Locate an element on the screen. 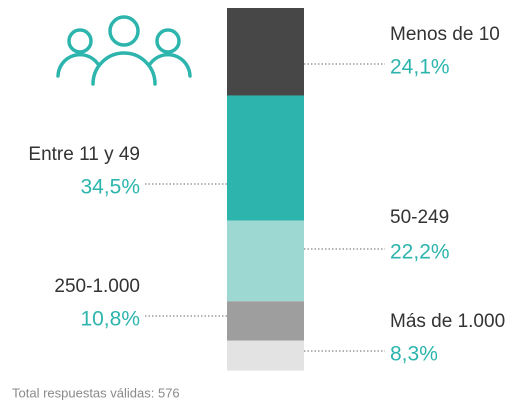 The image size is (526, 405). value-label: 8,3% is located at coordinates (414, 354).